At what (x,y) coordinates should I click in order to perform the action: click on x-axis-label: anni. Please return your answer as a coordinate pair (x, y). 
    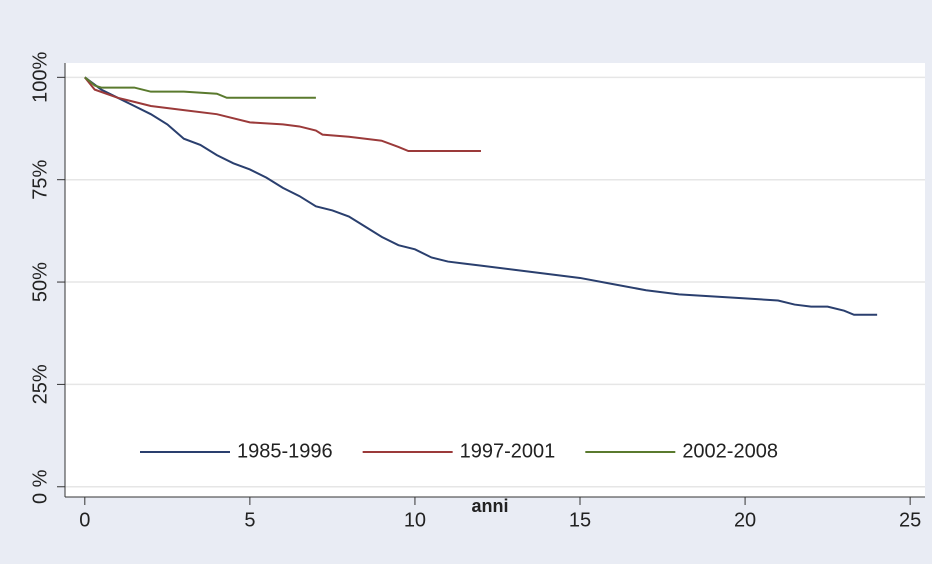
    Looking at the image, I should click on (489, 506).